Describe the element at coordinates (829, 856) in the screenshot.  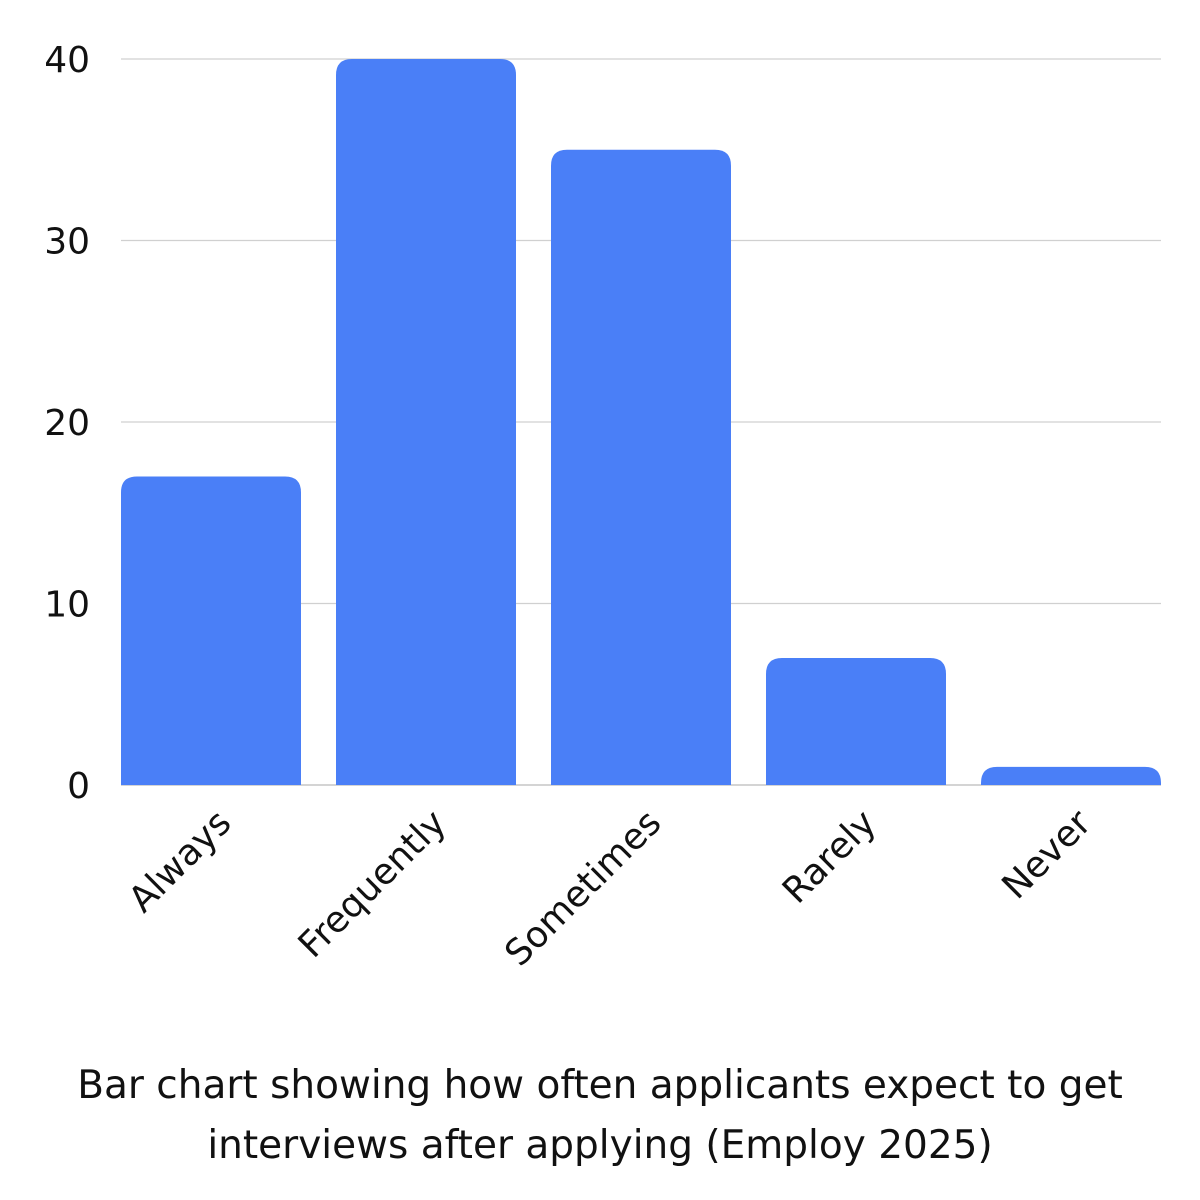
I see `x-tick-label: Rarely` at that location.